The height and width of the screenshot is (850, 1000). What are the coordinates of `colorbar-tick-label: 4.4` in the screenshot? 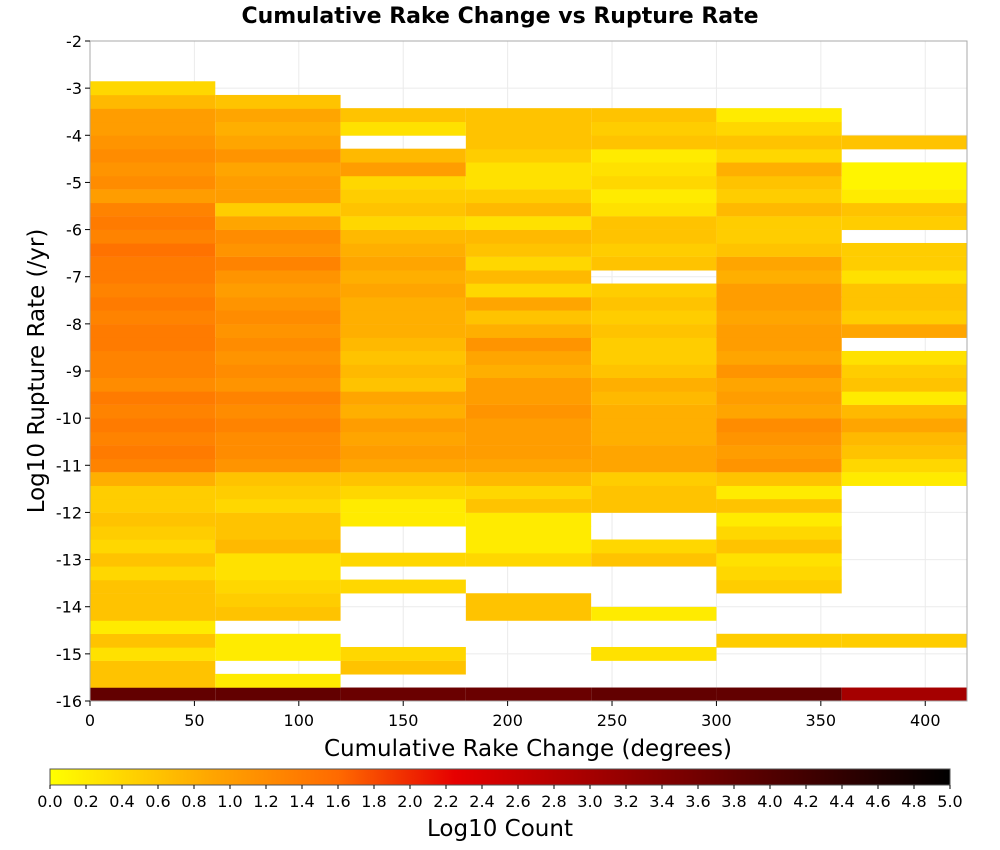 It's located at (841, 801).